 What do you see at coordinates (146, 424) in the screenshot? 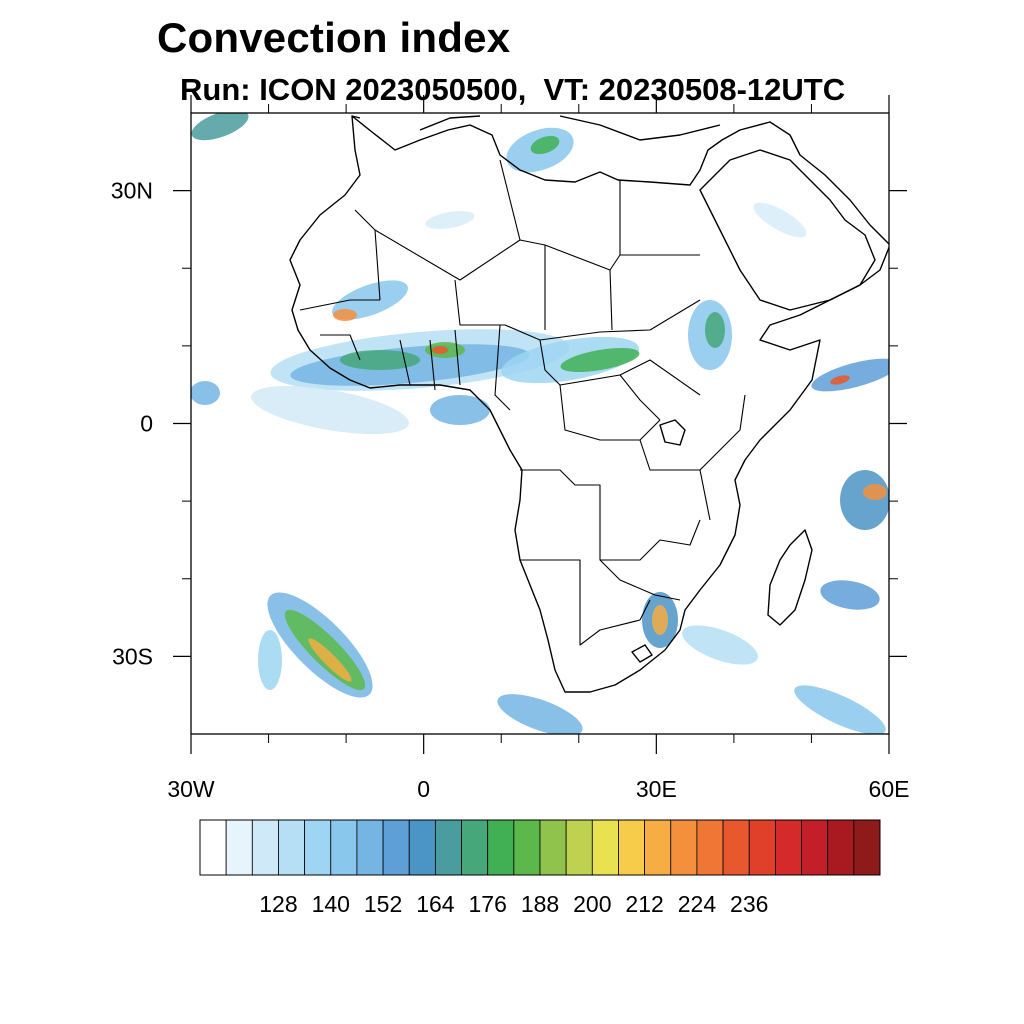
I see `lat-label: 0` at bounding box center [146, 424].